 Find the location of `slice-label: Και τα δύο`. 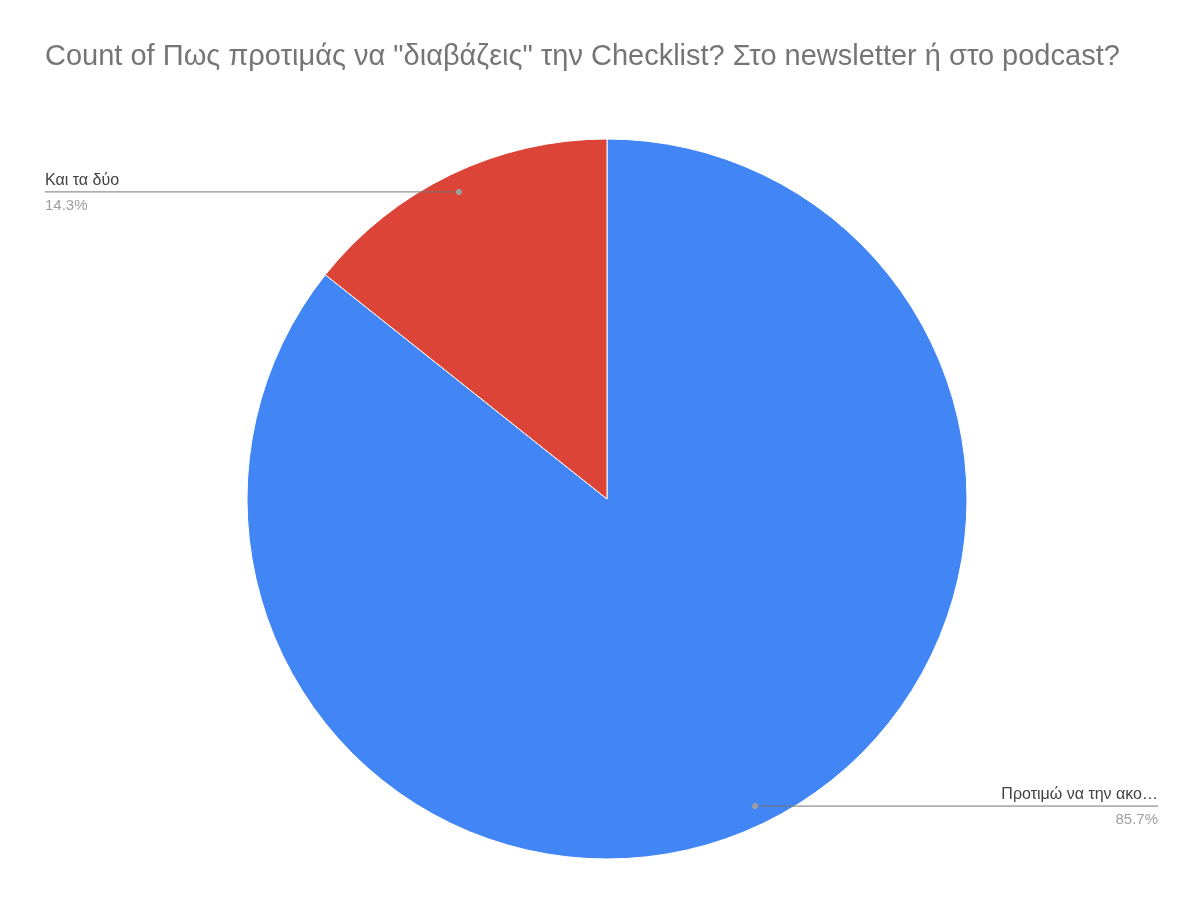

slice-label: Και τα δύο is located at coordinates (82, 179).